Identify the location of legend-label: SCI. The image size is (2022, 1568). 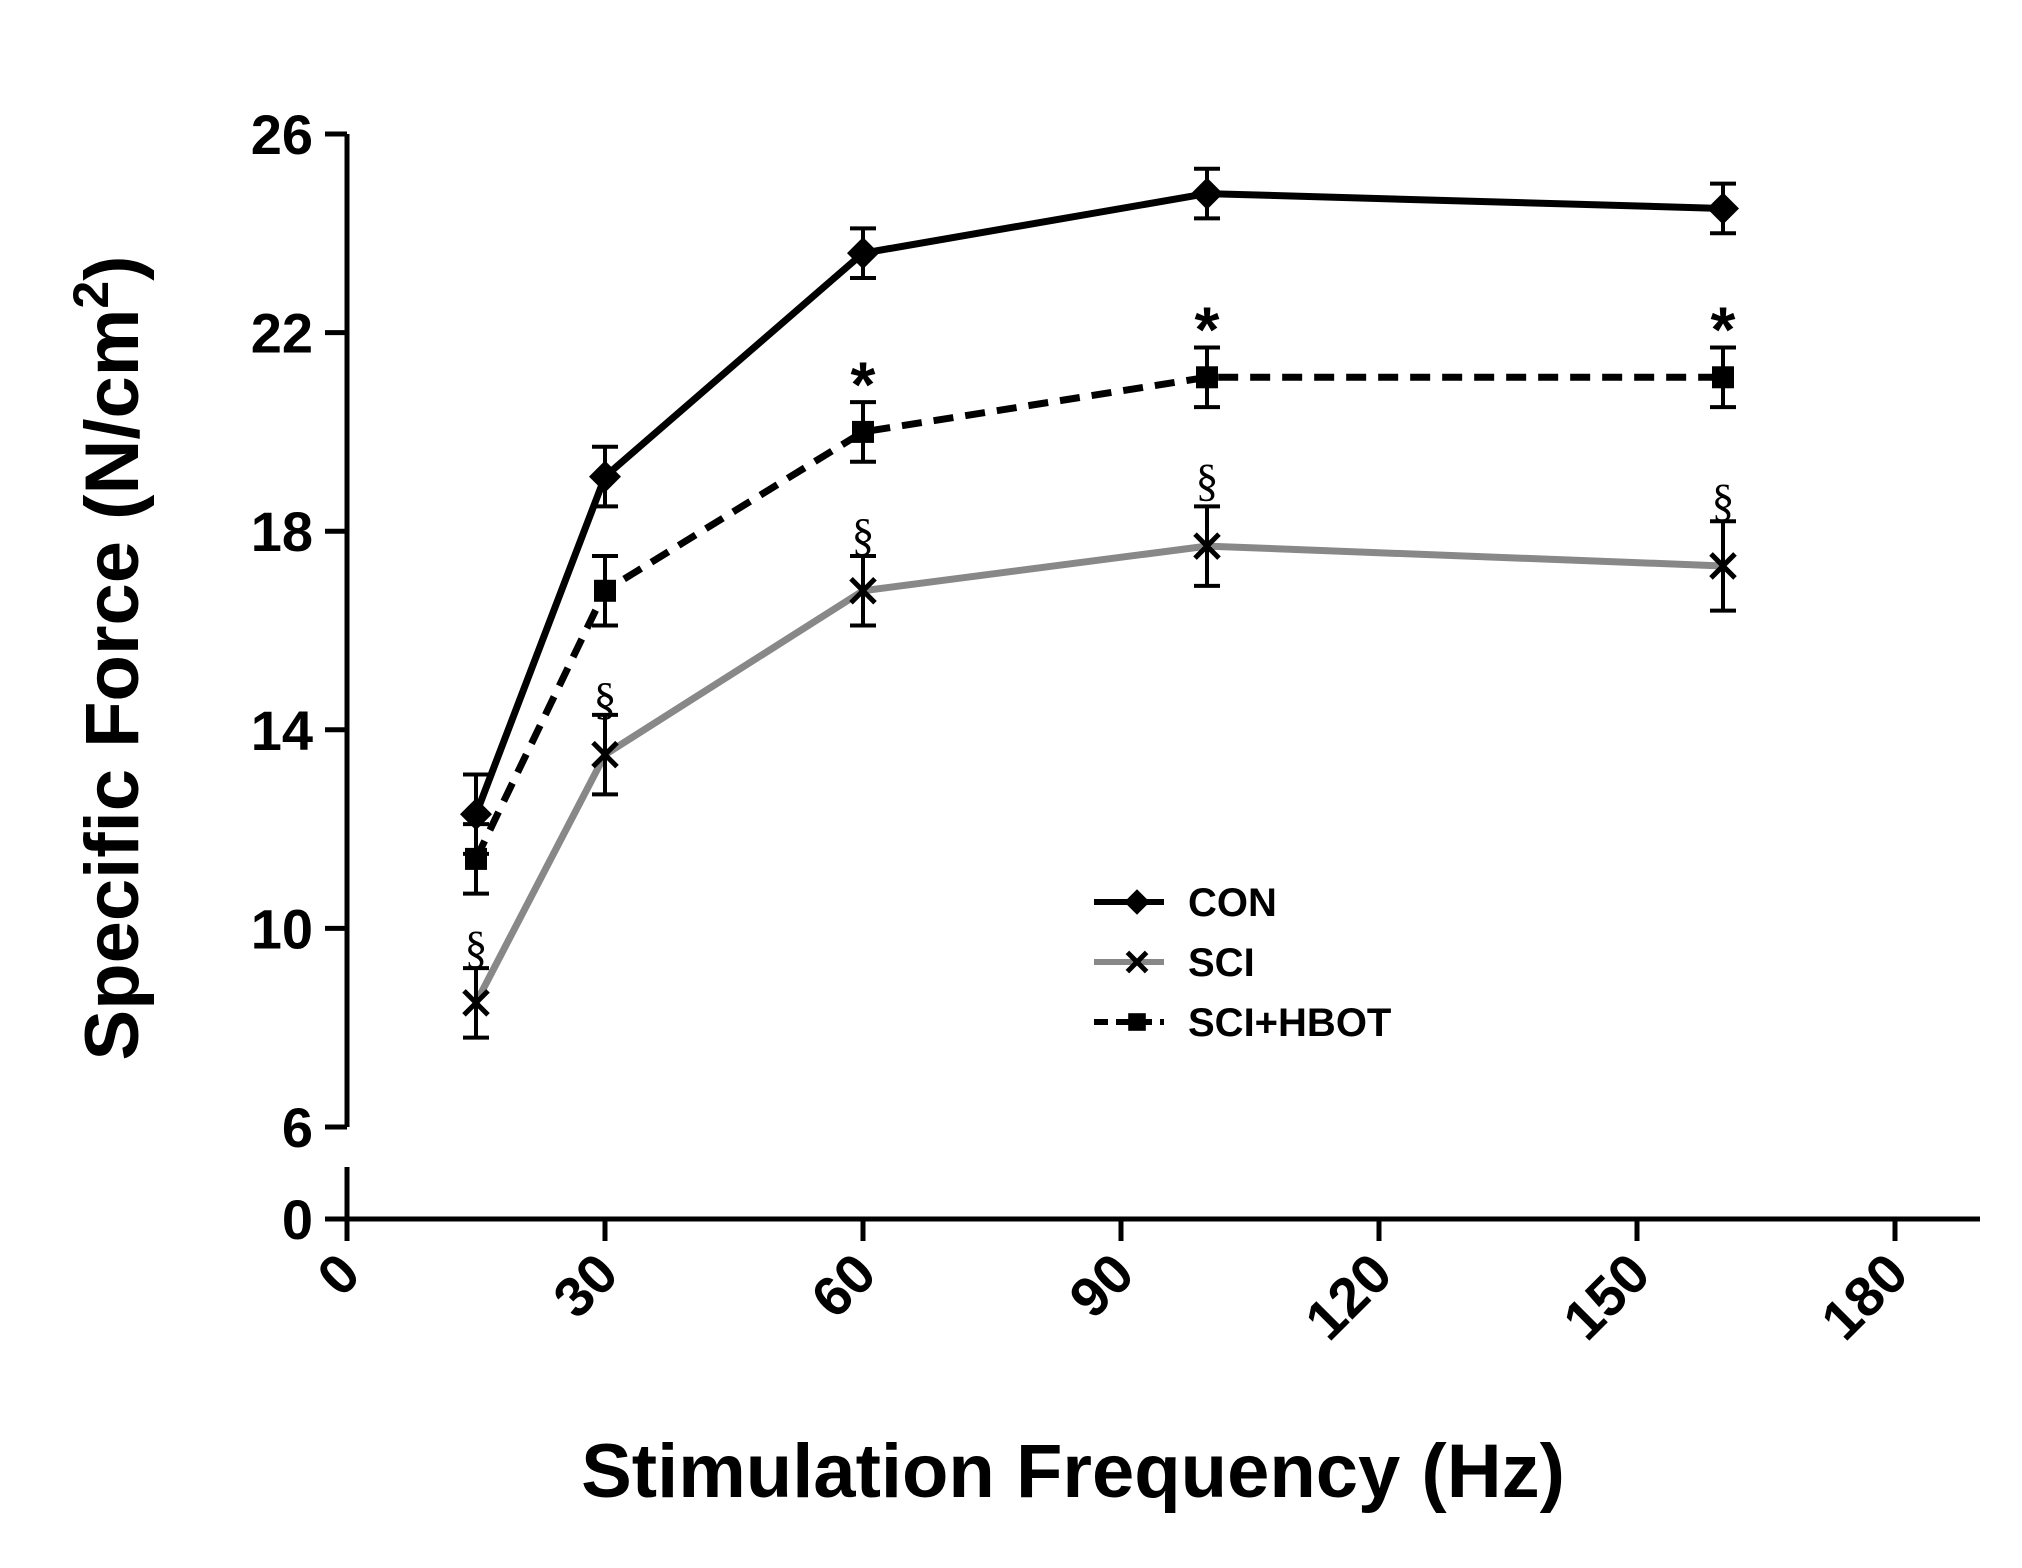
(1221, 963).